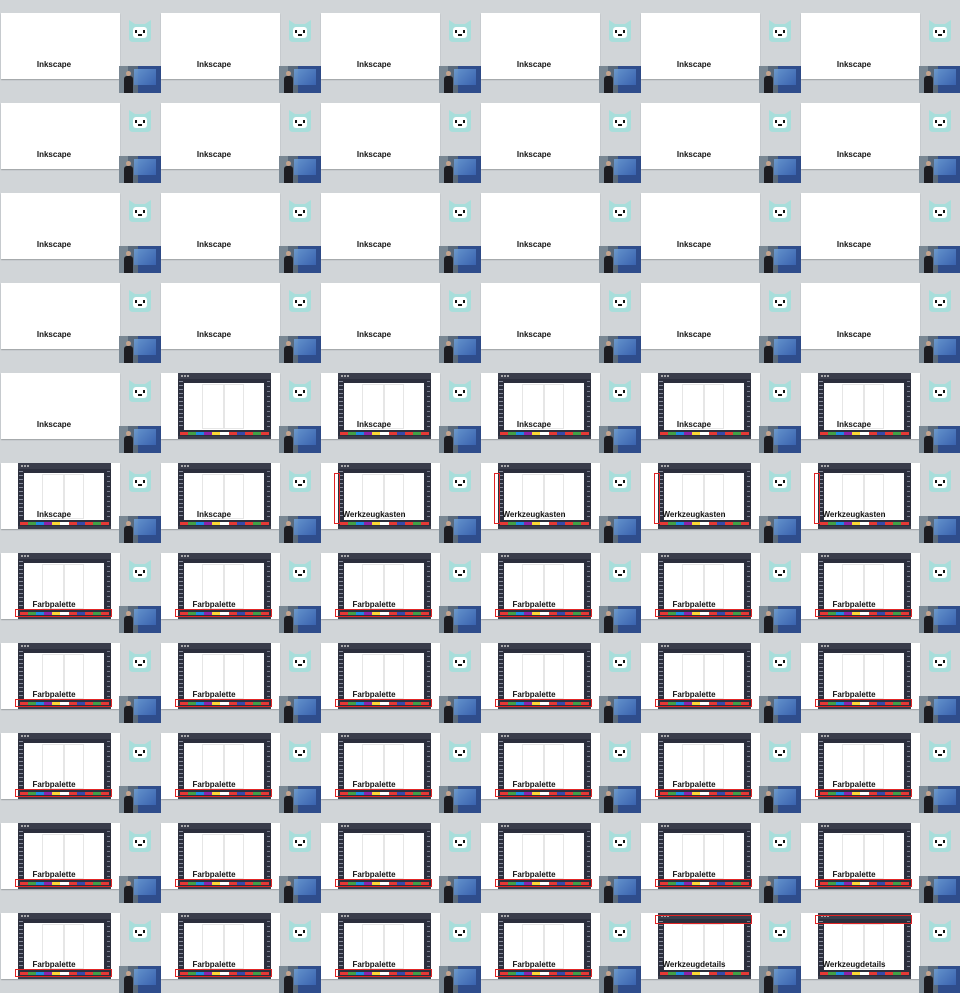 This screenshot has height=993, width=960. I want to click on slide-preview: Werkzeugkasten, so click(700, 496).